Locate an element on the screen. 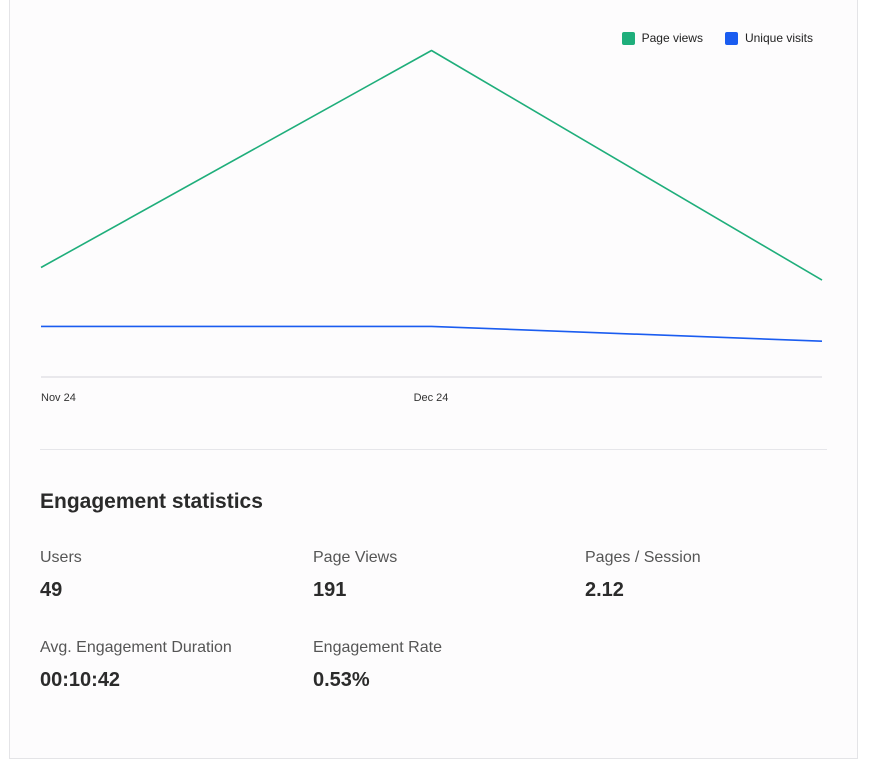 This screenshot has height=759, width=874. stat-value: 2.12 is located at coordinates (604, 590).